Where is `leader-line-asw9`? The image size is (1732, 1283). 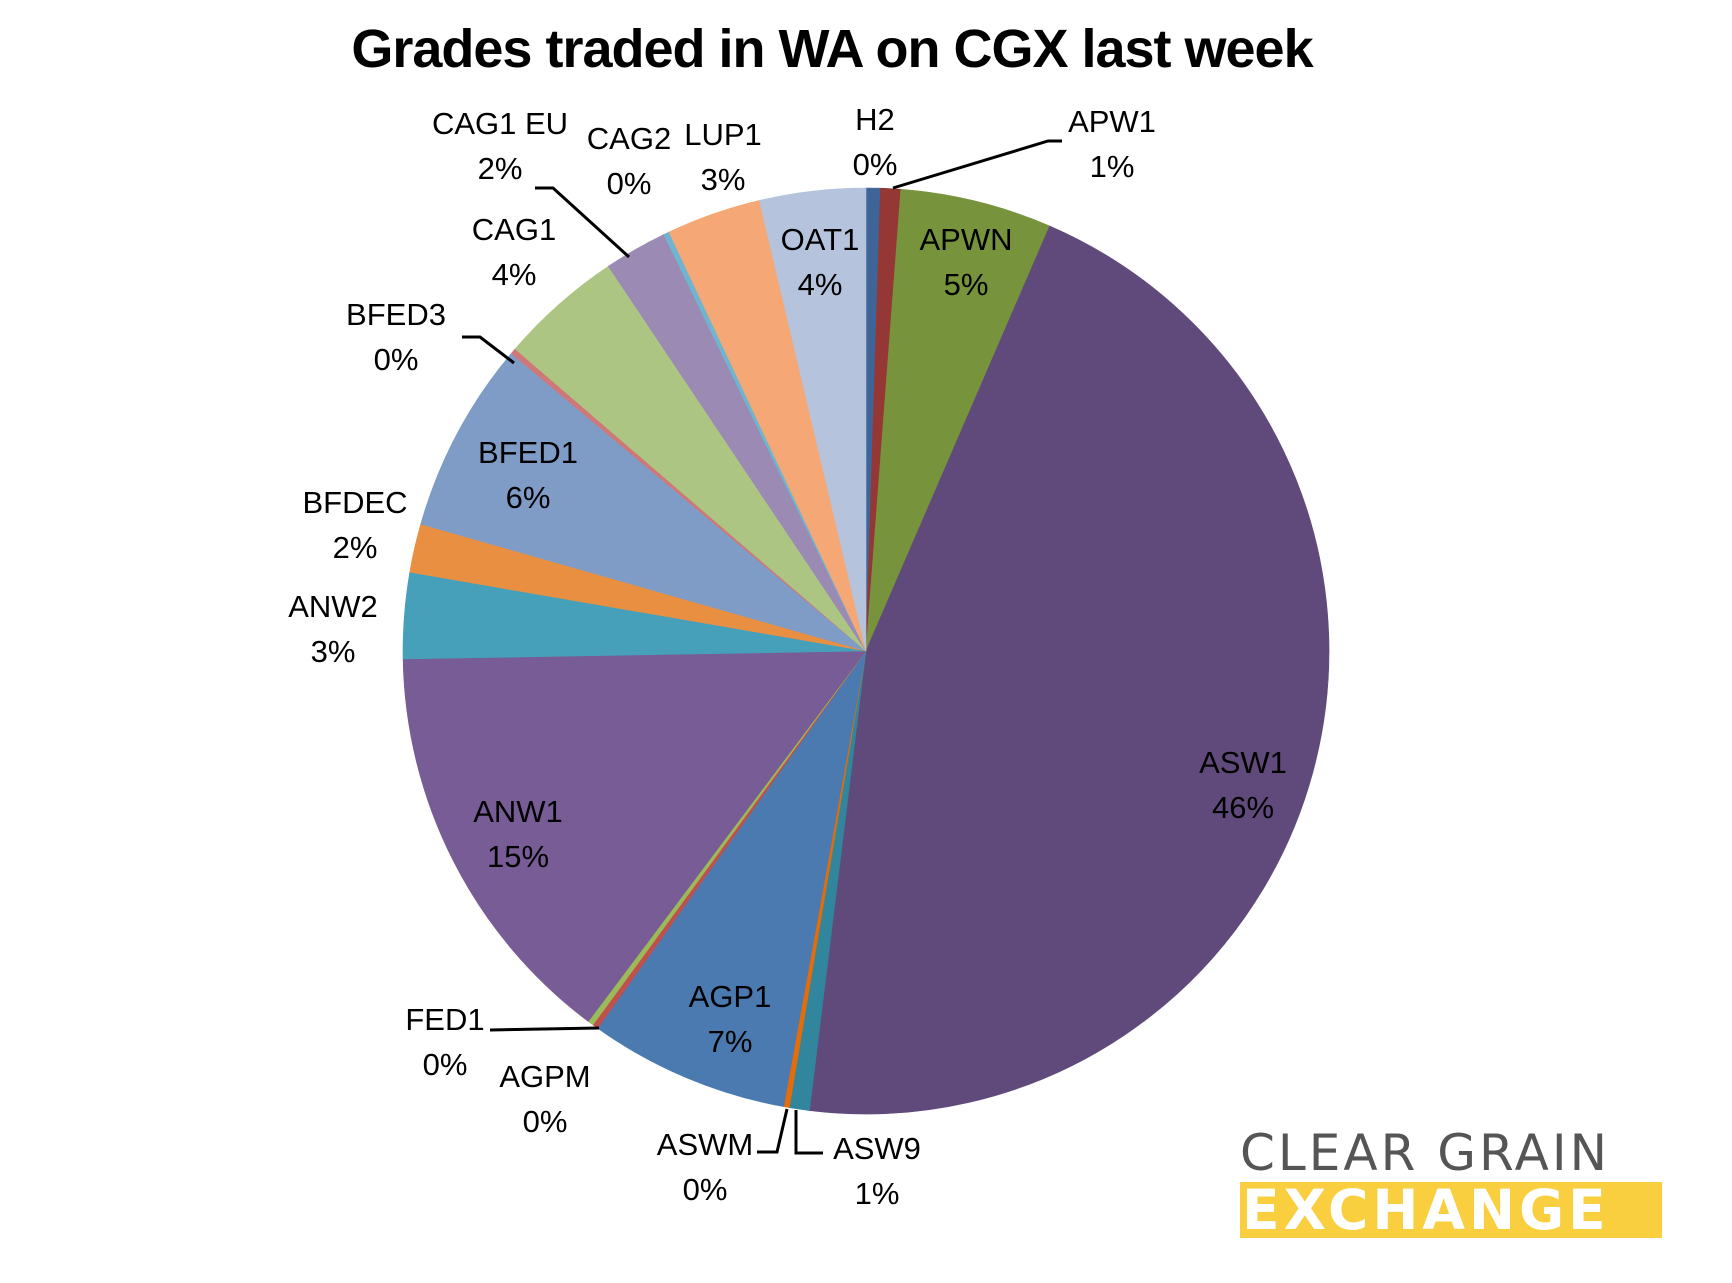 leader-line-asw9 is located at coordinates (808, 1132).